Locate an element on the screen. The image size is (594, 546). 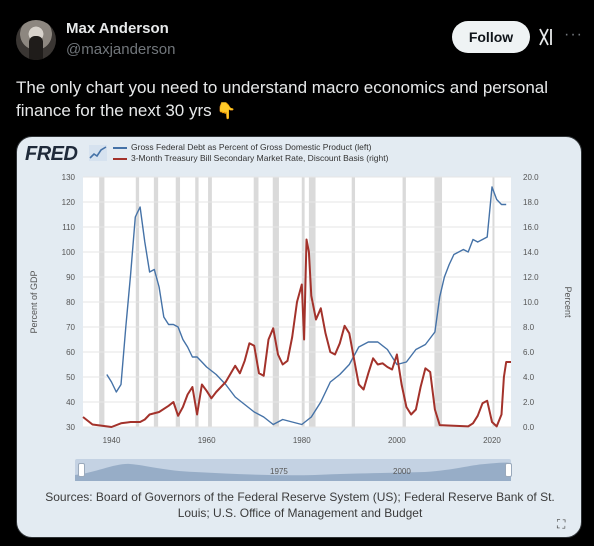
x-tick-label: 2020 is located at coordinates (492, 440).